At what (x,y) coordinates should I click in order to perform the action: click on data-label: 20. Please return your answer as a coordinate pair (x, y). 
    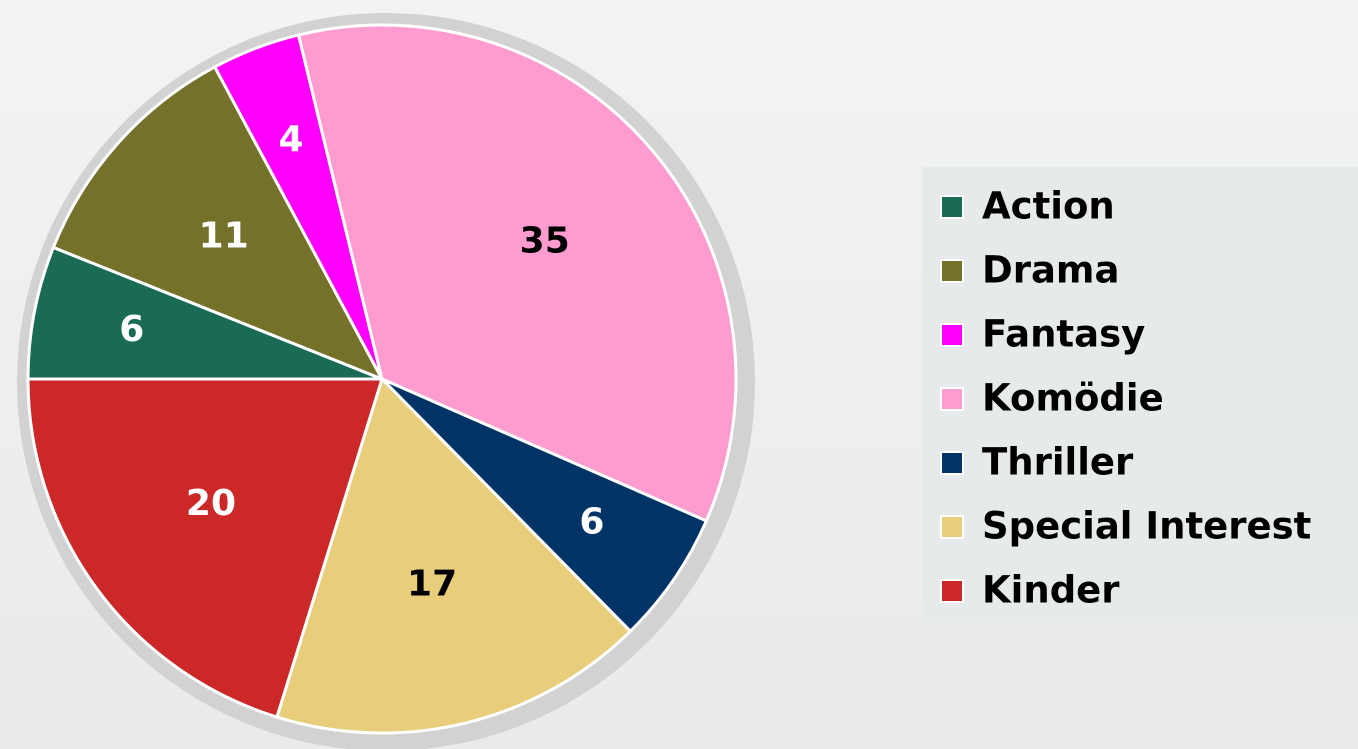
    Looking at the image, I should click on (211, 503).